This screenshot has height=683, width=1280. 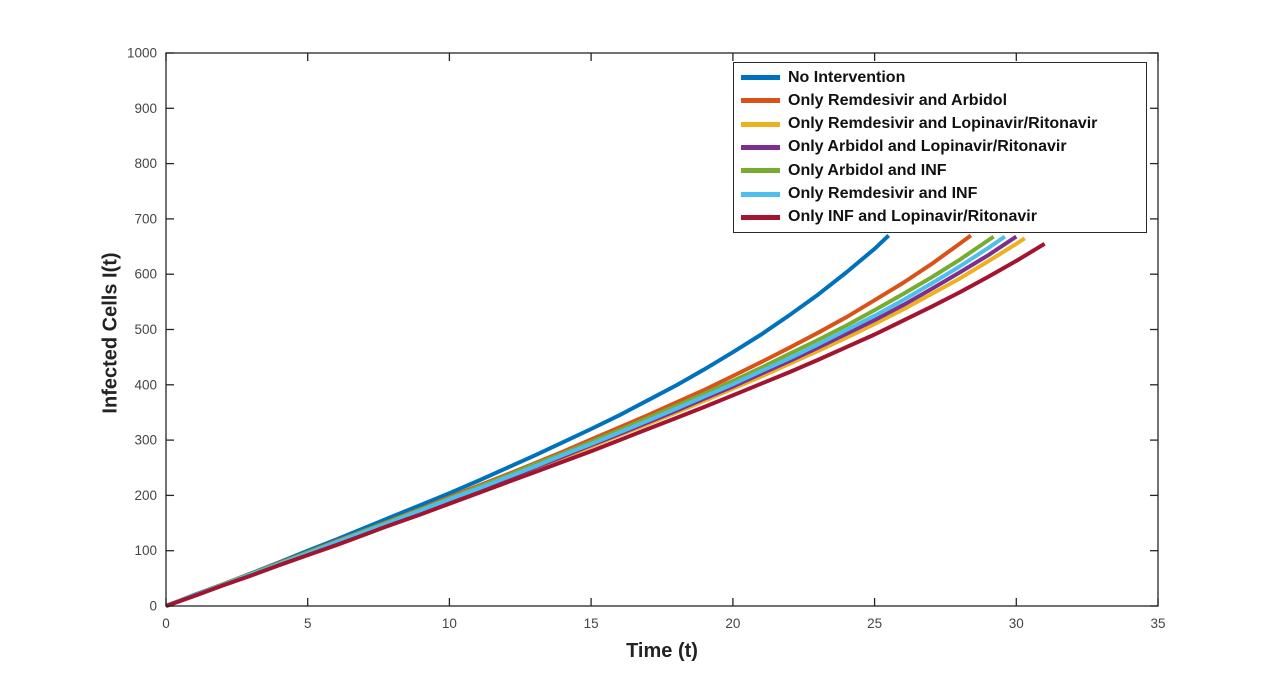 I want to click on y-tick-label: 700, so click(x=145, y=218).